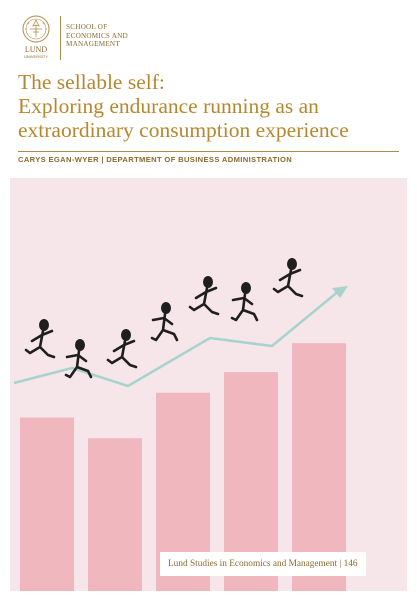 The image size is (417, 600). What do you see at coordinates (36, 49) in the screenshot?
I see `logo-lettering: LUND` at bounding box center [36, 49].